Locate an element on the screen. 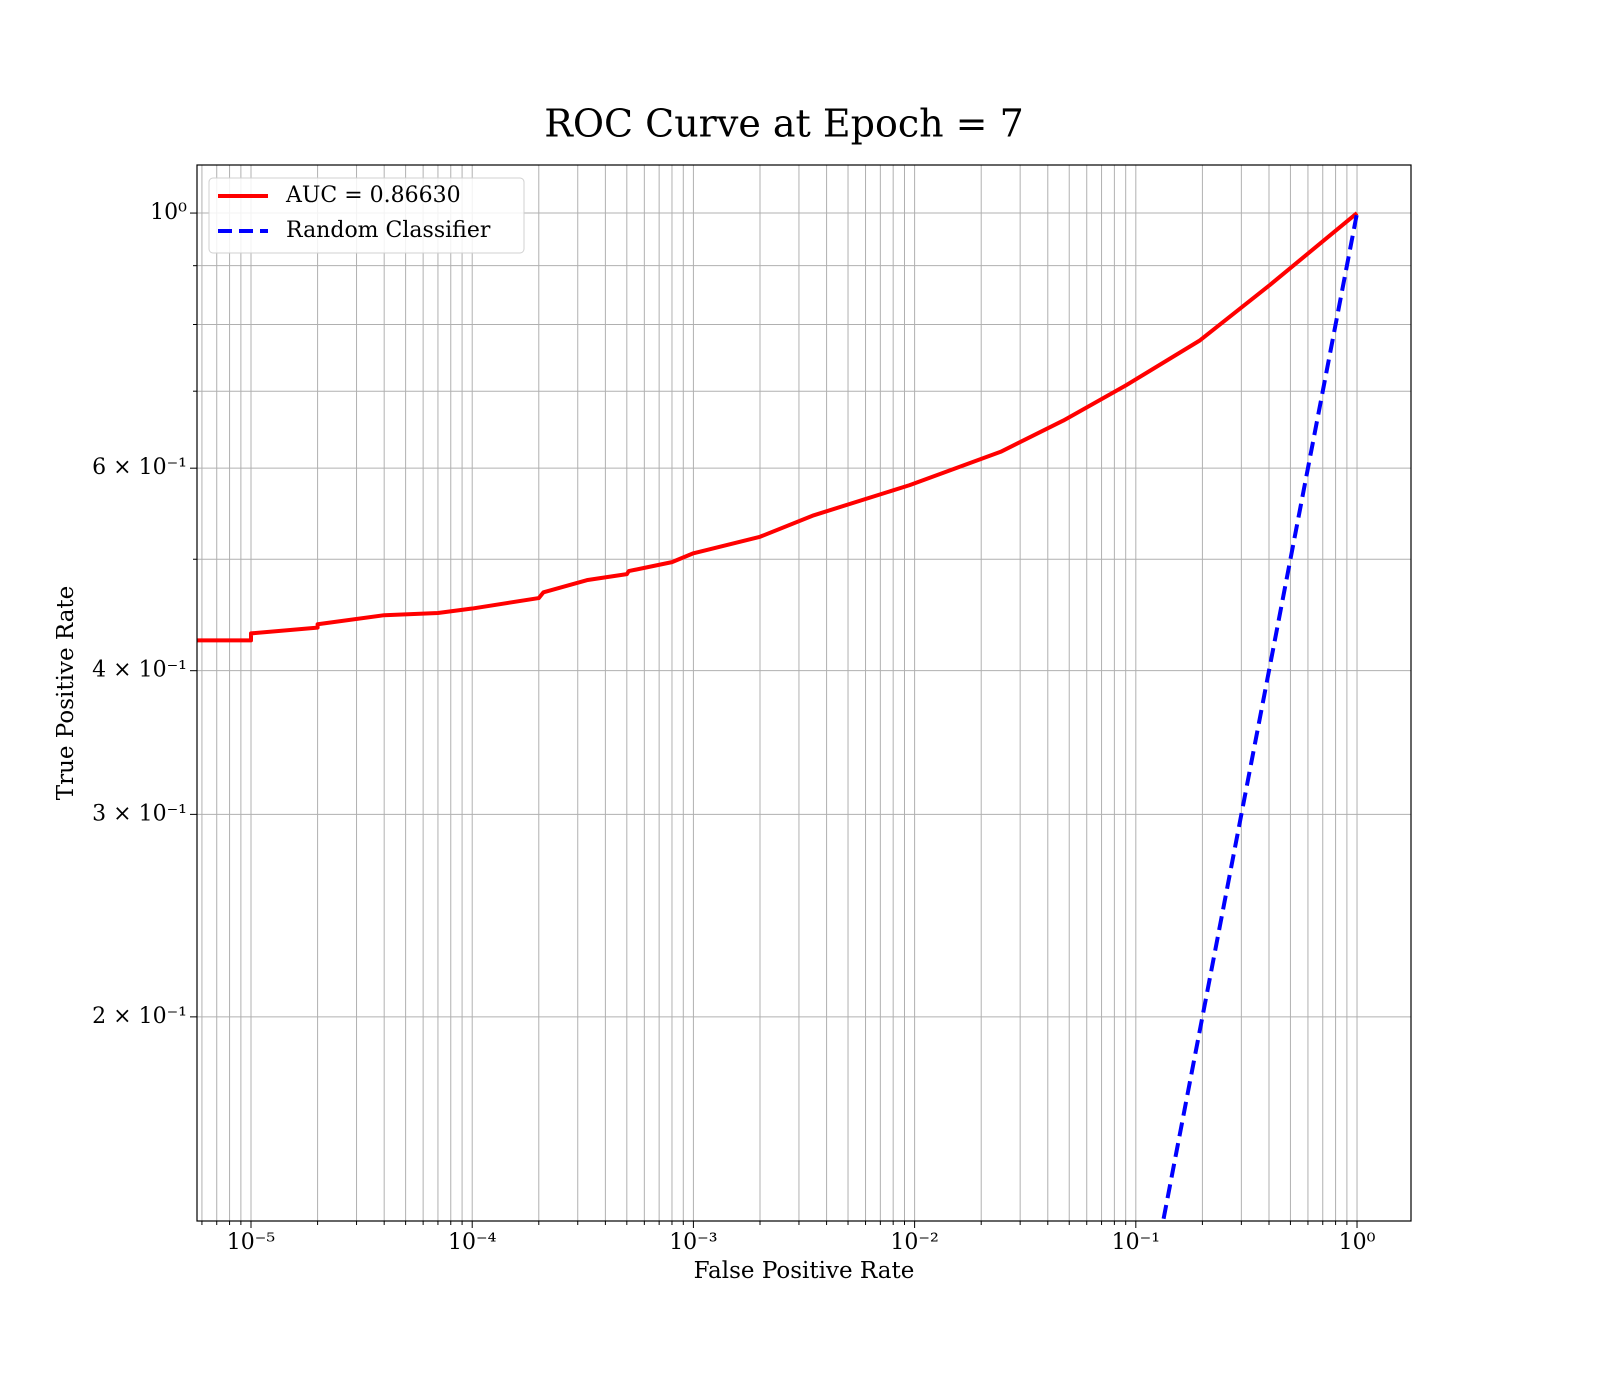 The width and height of the screenshot is (1600, 1400). y-tick-label: 6 × 10⁻¹ is located at coordinates (139, 467).